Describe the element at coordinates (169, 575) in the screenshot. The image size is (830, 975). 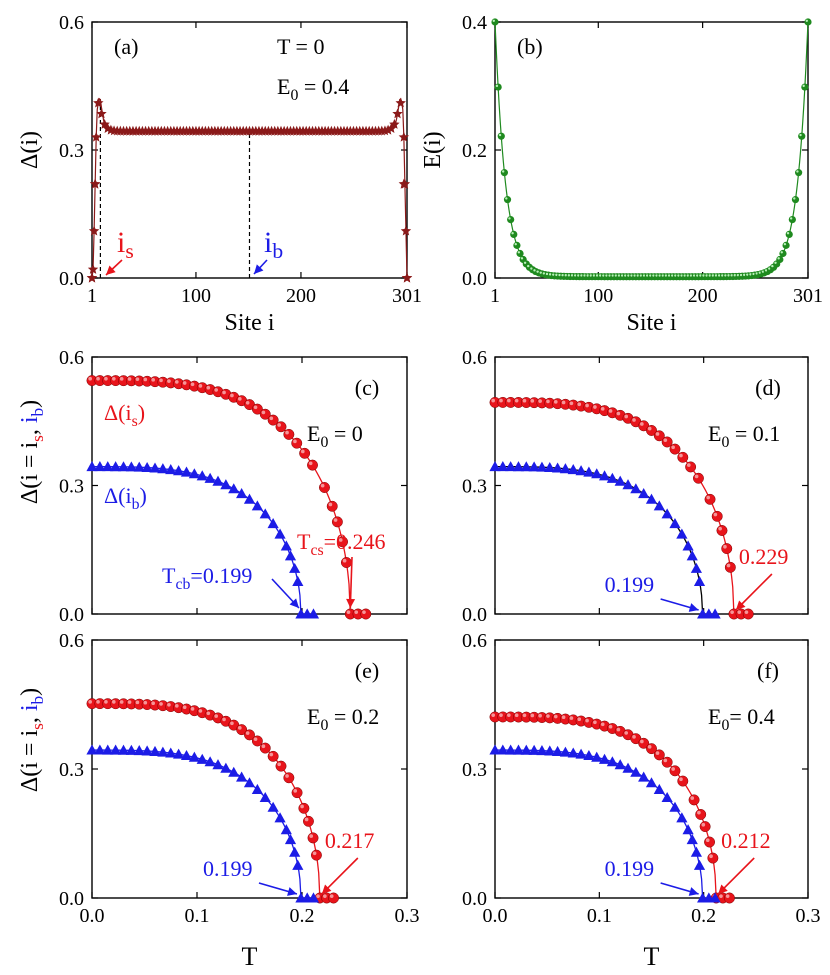
I see `tc-label-cb-part: T` at that location.